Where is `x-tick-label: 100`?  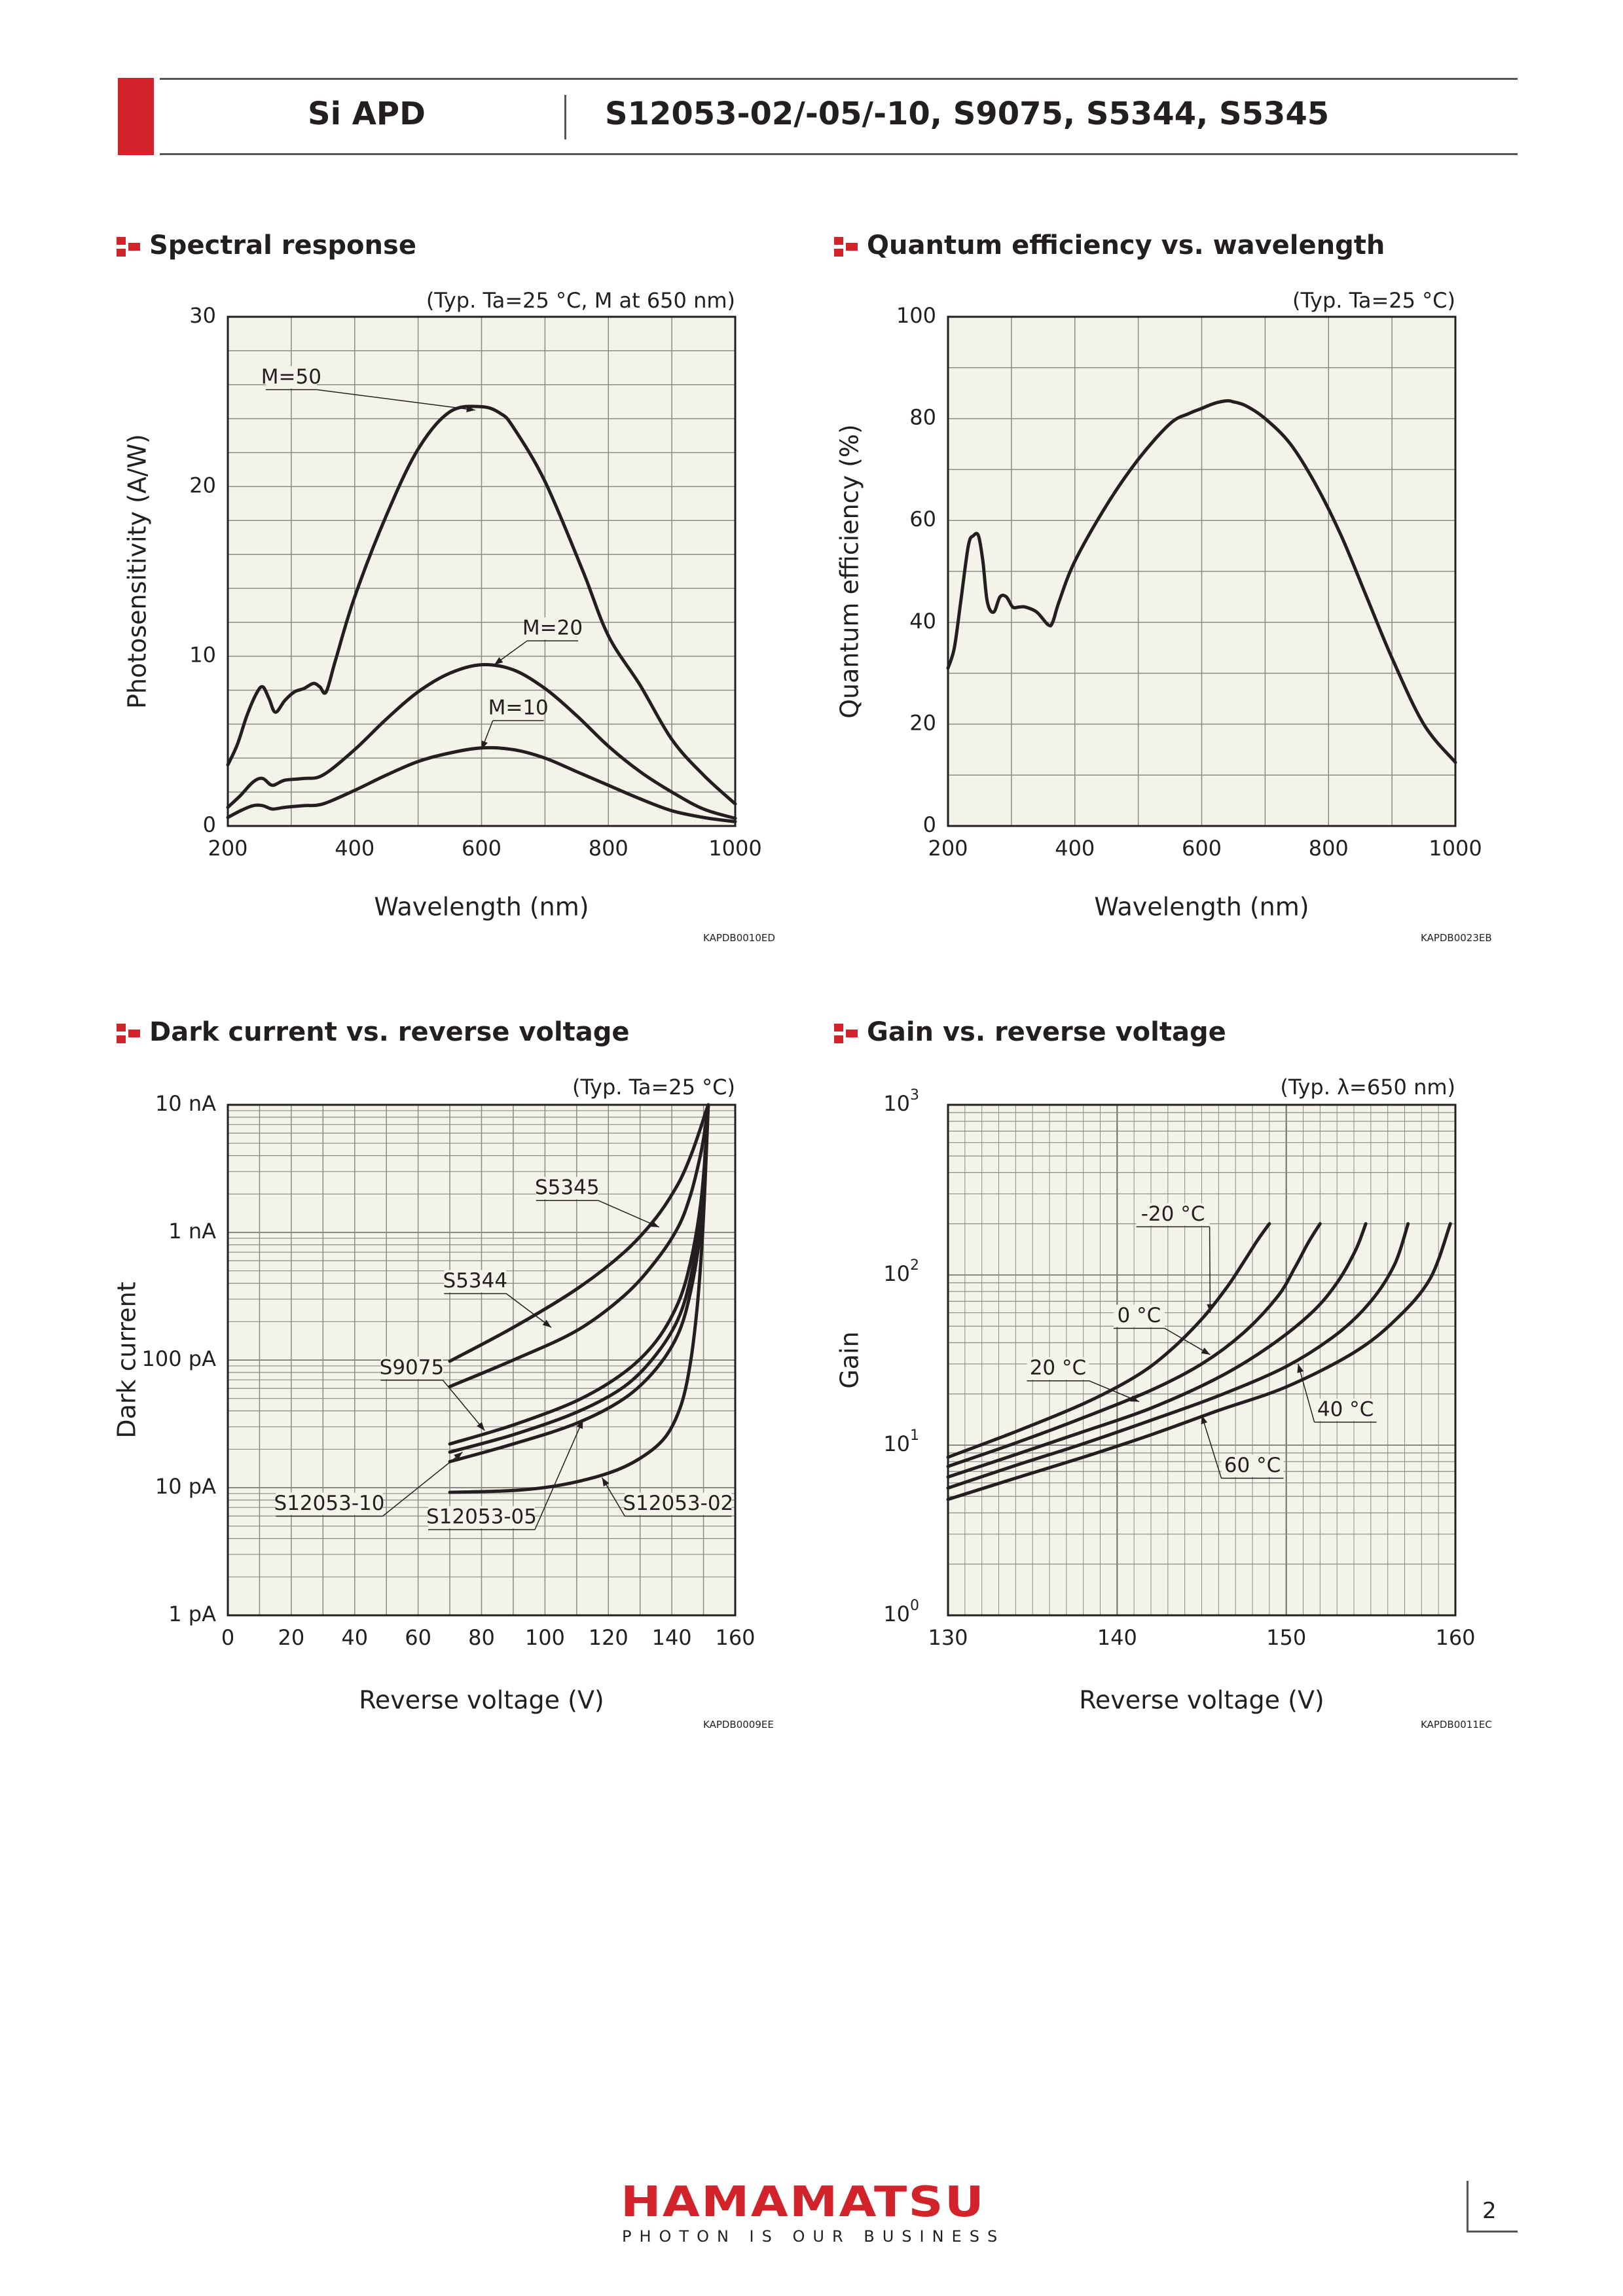
x-tick-label: 100 is located at coordinates (545, 1637).